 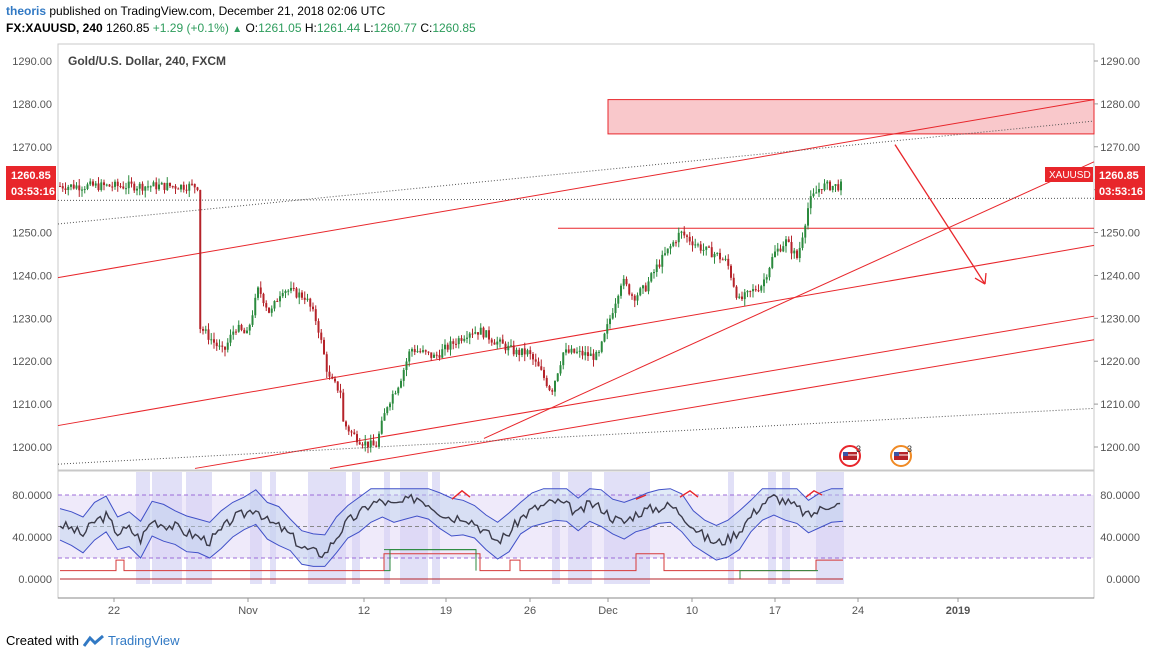 I want to click on price-change: +1.29 (+0.1%), so click(x=190, y=28).